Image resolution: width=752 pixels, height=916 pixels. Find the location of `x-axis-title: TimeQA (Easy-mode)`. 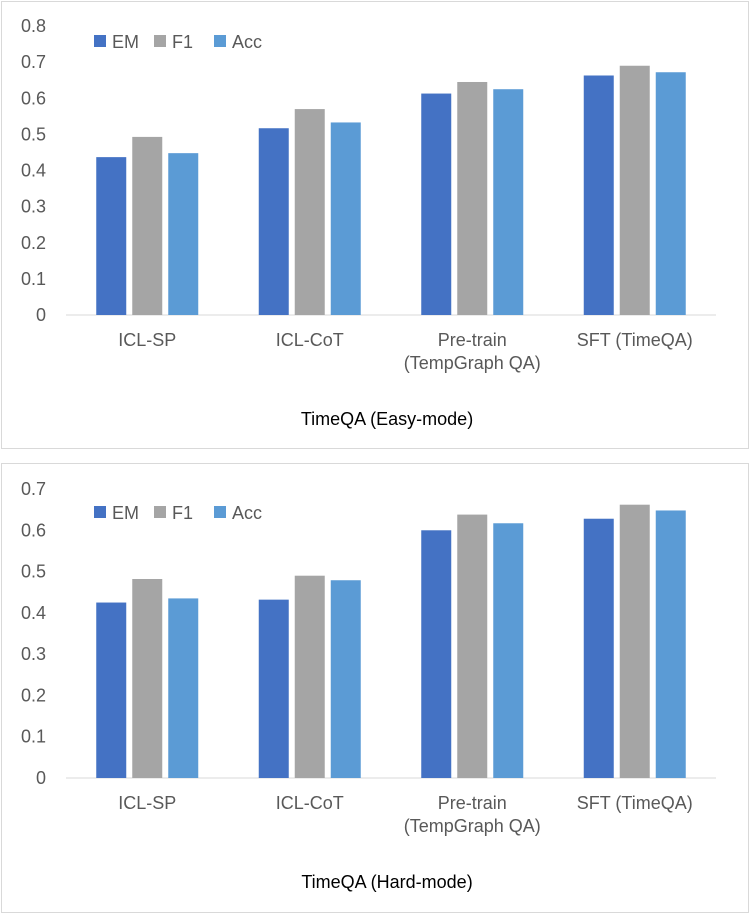

x-axis-title: TimeQA (Easy-mode) is located at coordinates (387, 419).